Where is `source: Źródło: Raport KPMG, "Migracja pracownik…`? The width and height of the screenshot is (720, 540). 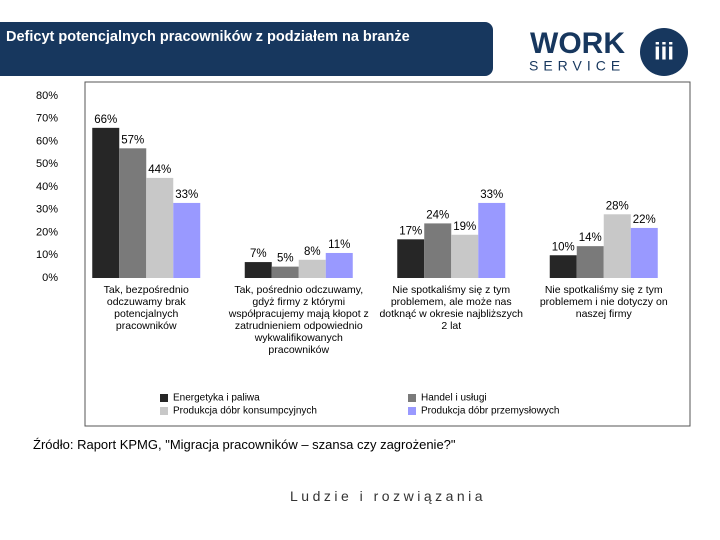 source: Źródło: Raport KPMG, "Migracja pracownik… is located at coordinates (244, 444).